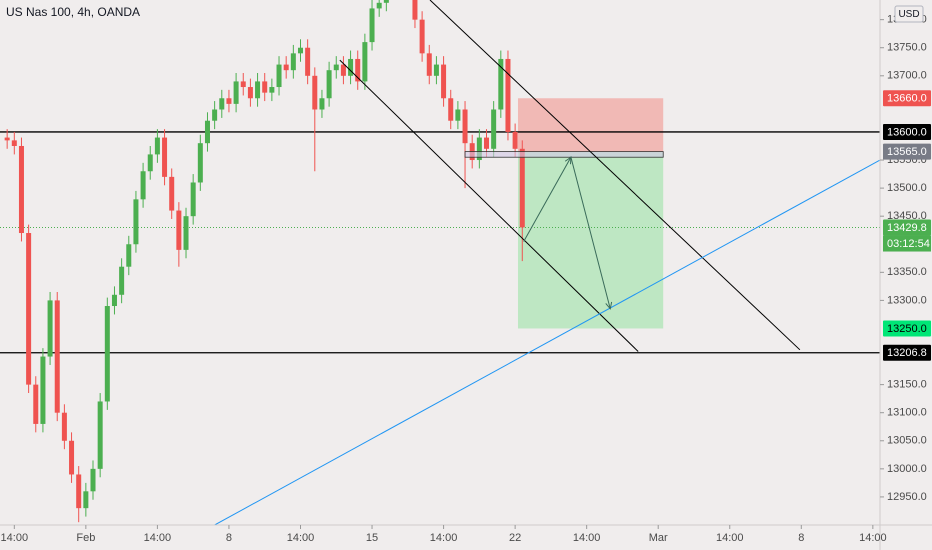 The image size is (932, 550). Describe the element at coordinates (907, 76) in the screenshot. I see `y-tick-label: 13700.0` at that location.